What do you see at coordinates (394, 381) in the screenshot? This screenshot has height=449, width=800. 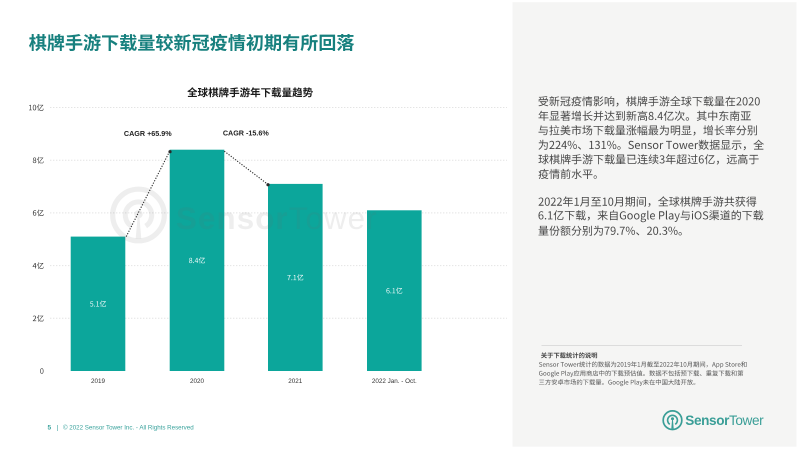 I see `svg-text: 2022 Jan. - Oct.` at bounding box center [394, 381].